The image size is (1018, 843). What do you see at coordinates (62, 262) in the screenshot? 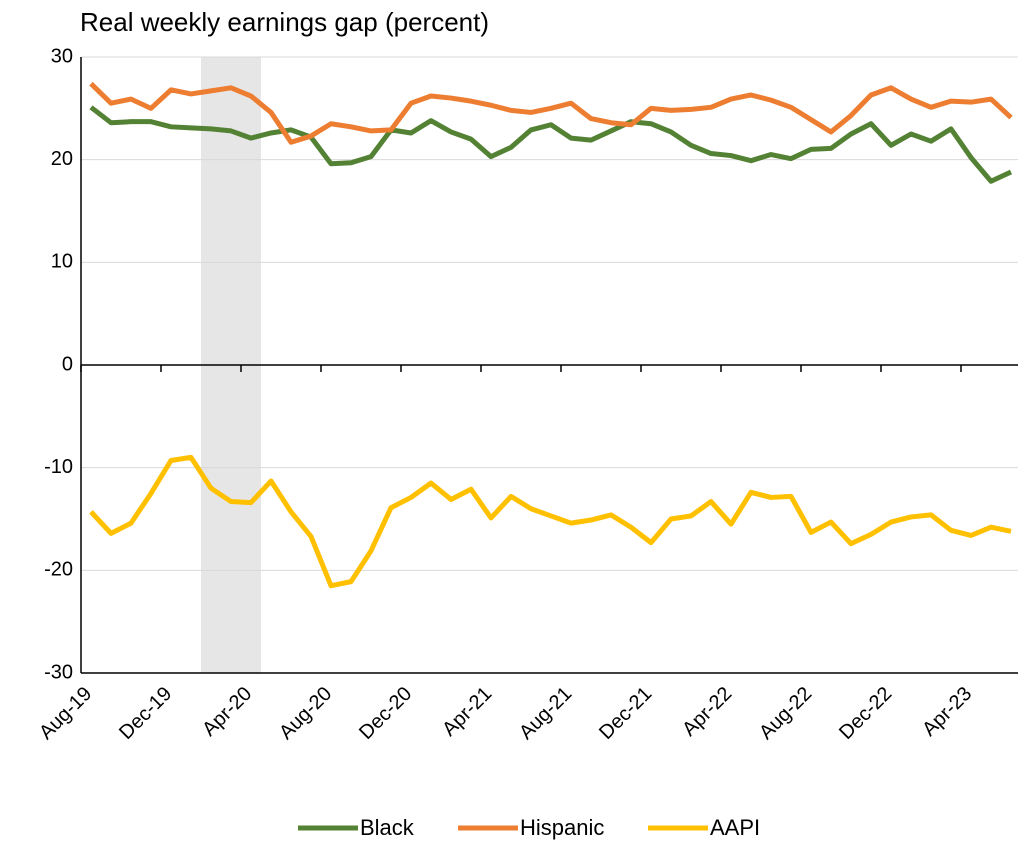
I see `y-tick-label: 10` at bounding box center [62, 262].